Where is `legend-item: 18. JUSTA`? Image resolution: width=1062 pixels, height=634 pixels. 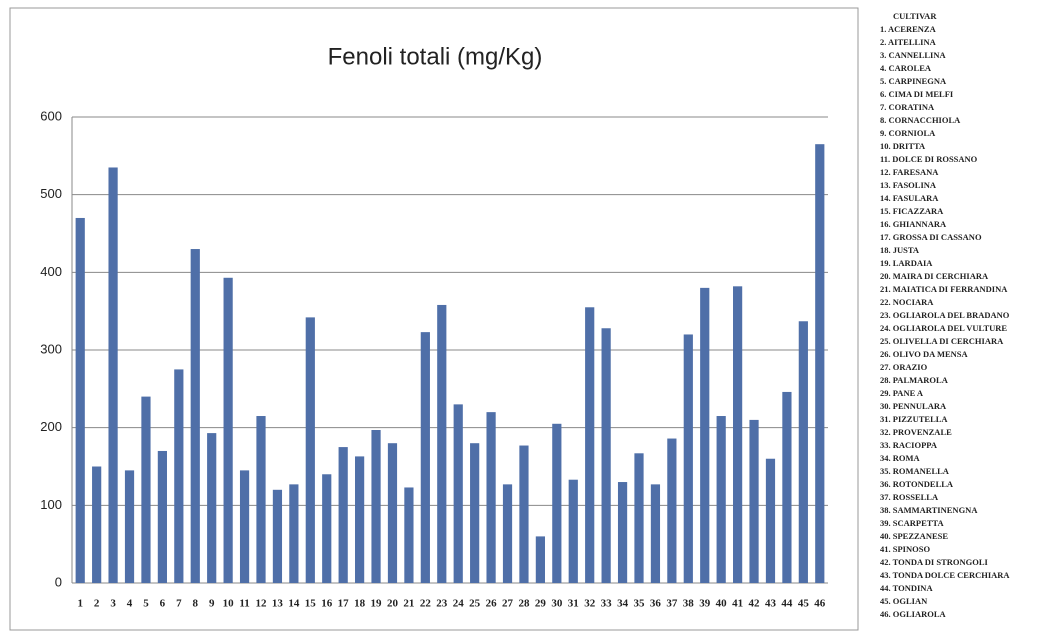
legend-item: 18. JUSTA is located at coordinates (900, 250).